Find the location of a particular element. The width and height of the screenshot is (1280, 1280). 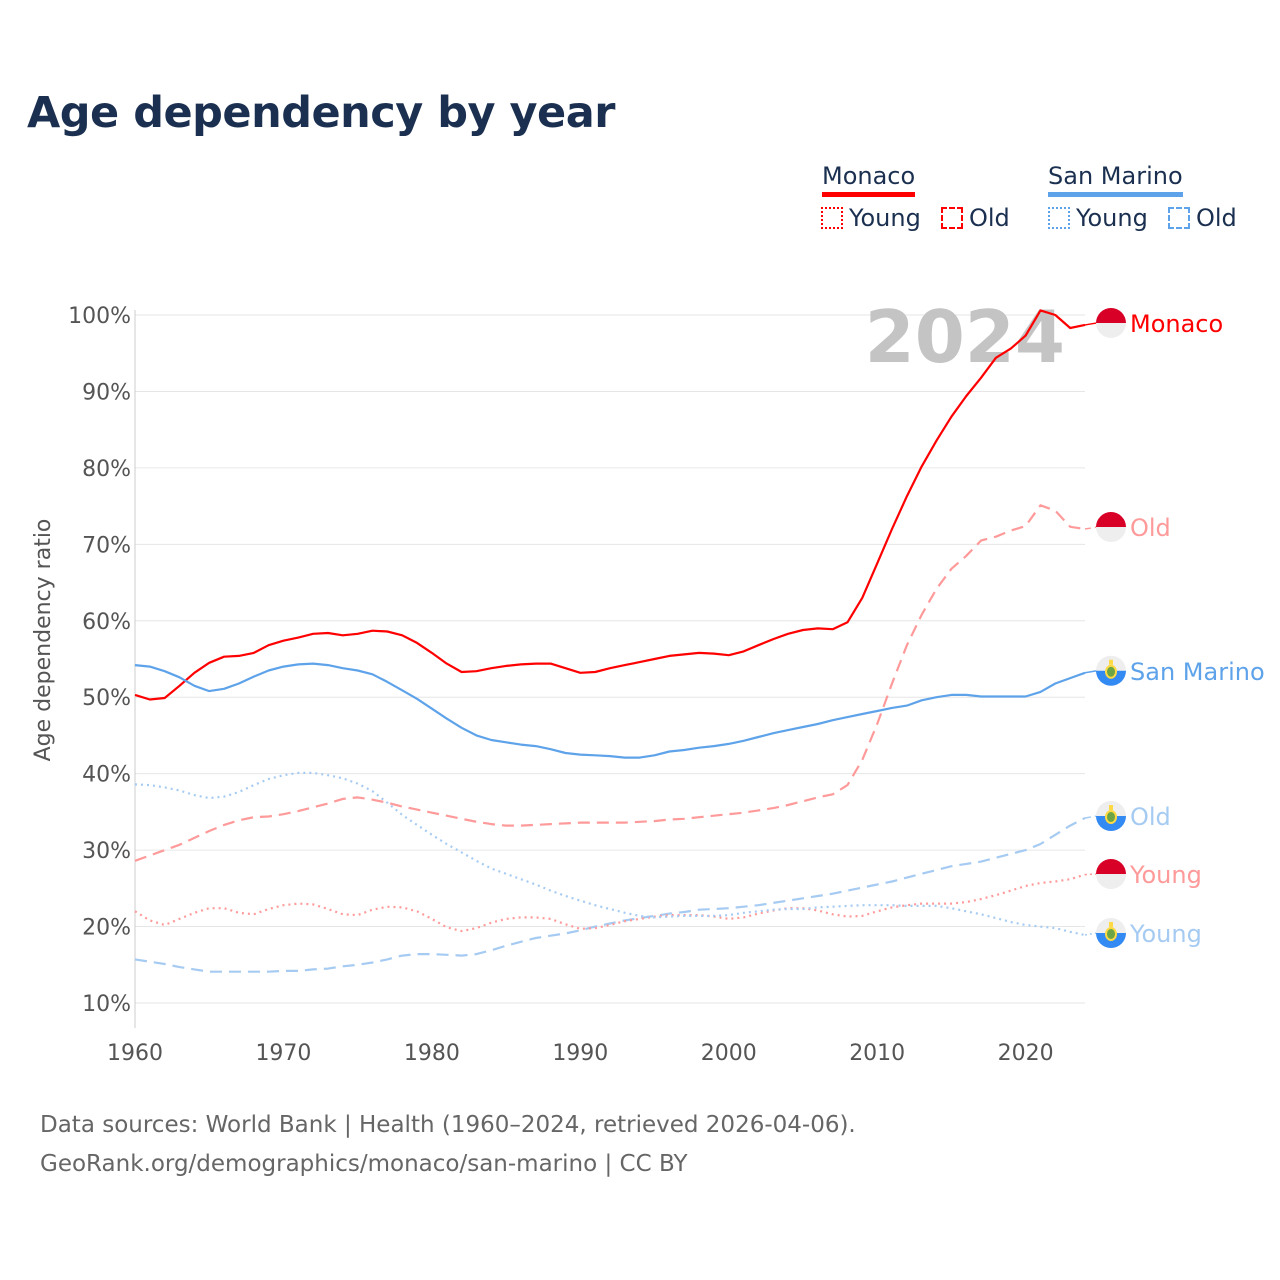

y-tick-label: 80% is located at coordinates (106, 469).